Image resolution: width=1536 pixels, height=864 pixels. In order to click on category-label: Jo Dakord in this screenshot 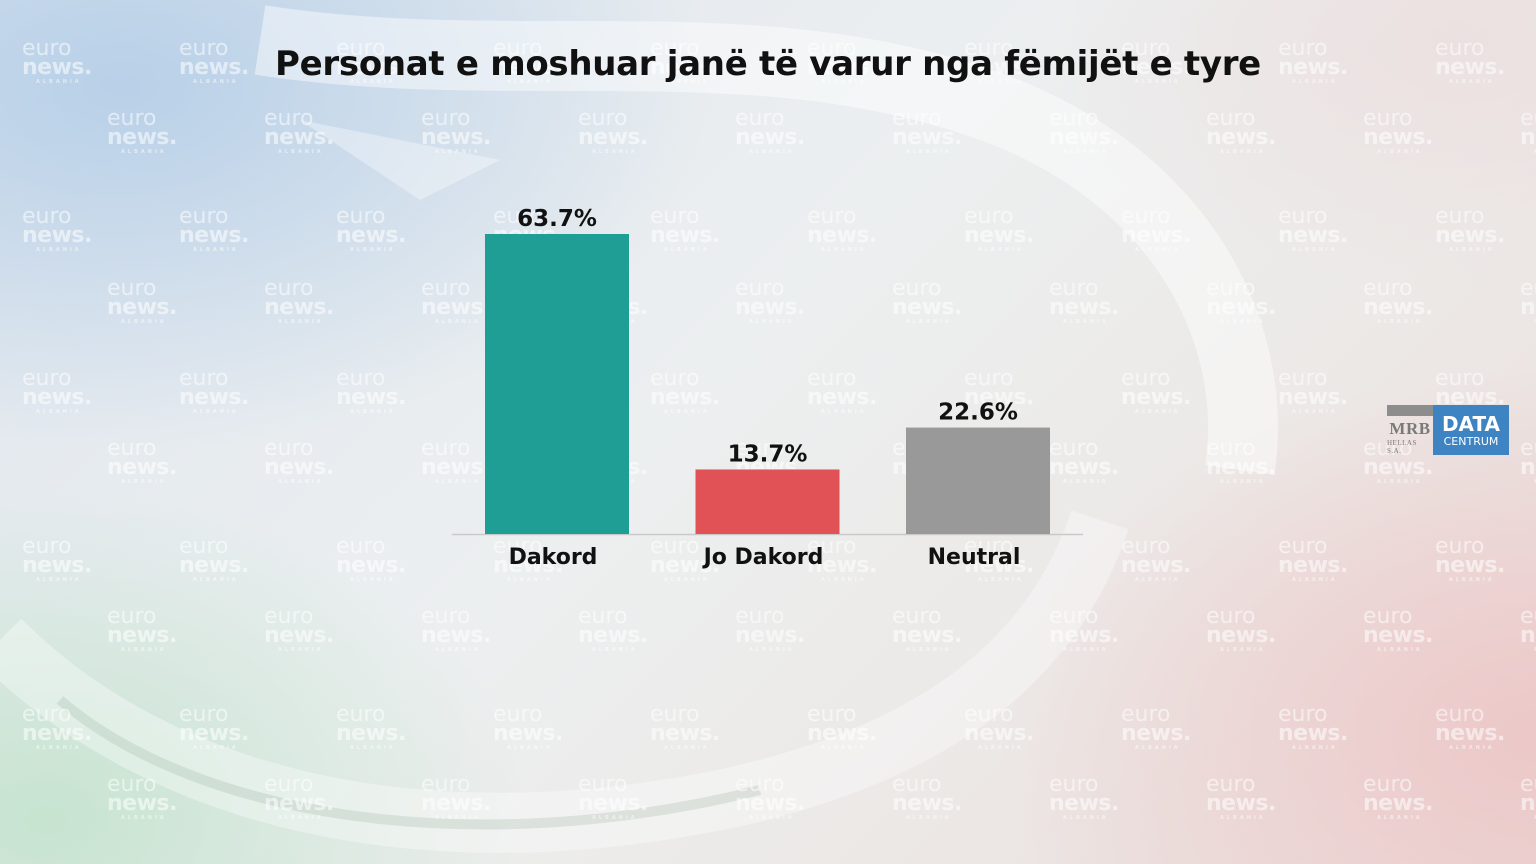, I will do `click(763, 557)`.